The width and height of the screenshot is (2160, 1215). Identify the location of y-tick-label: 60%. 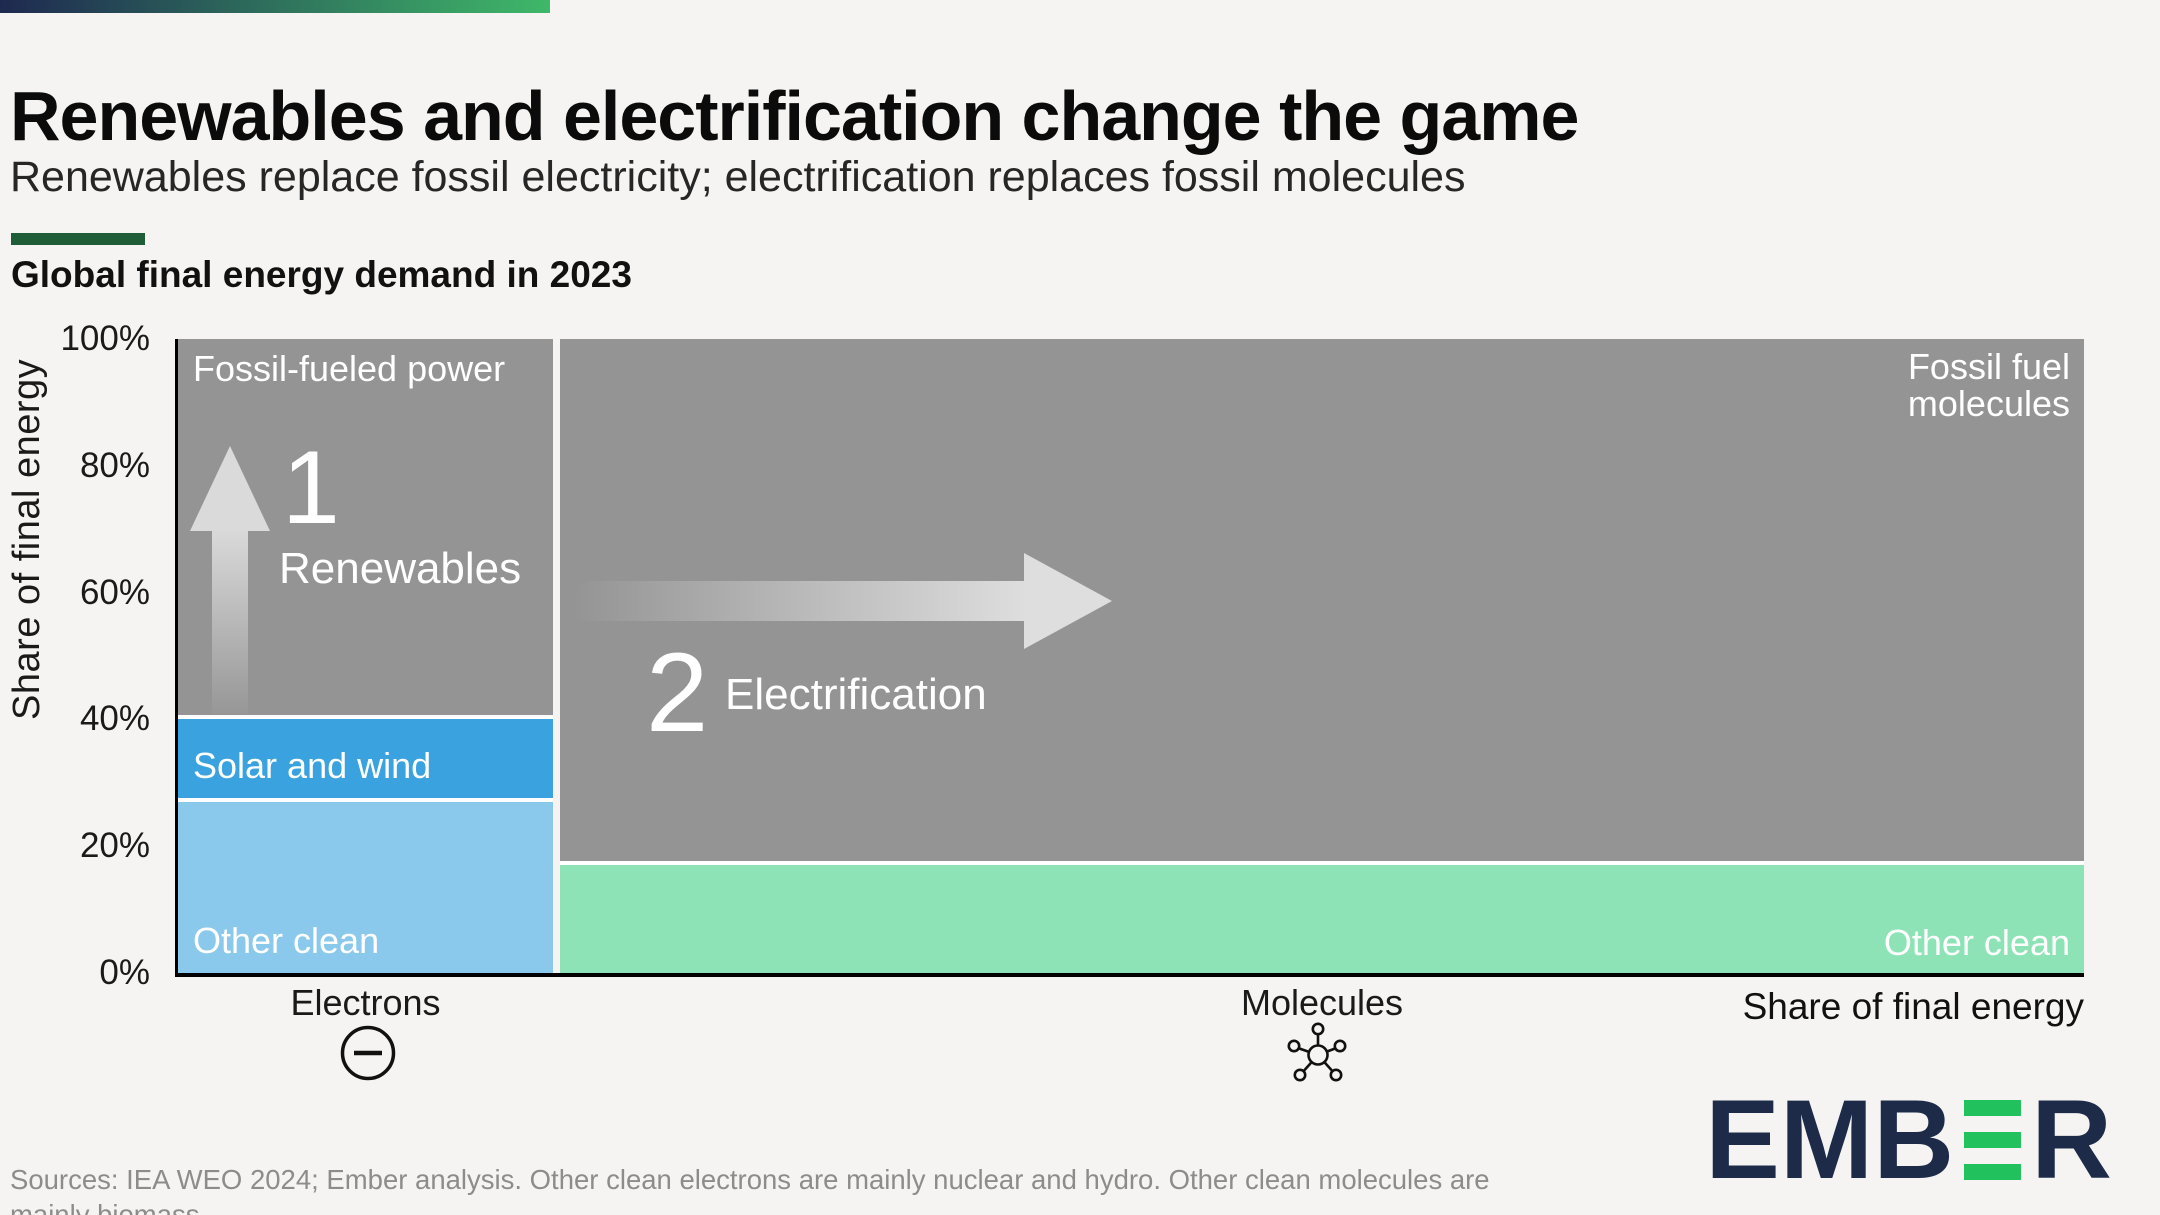
(114, 592).